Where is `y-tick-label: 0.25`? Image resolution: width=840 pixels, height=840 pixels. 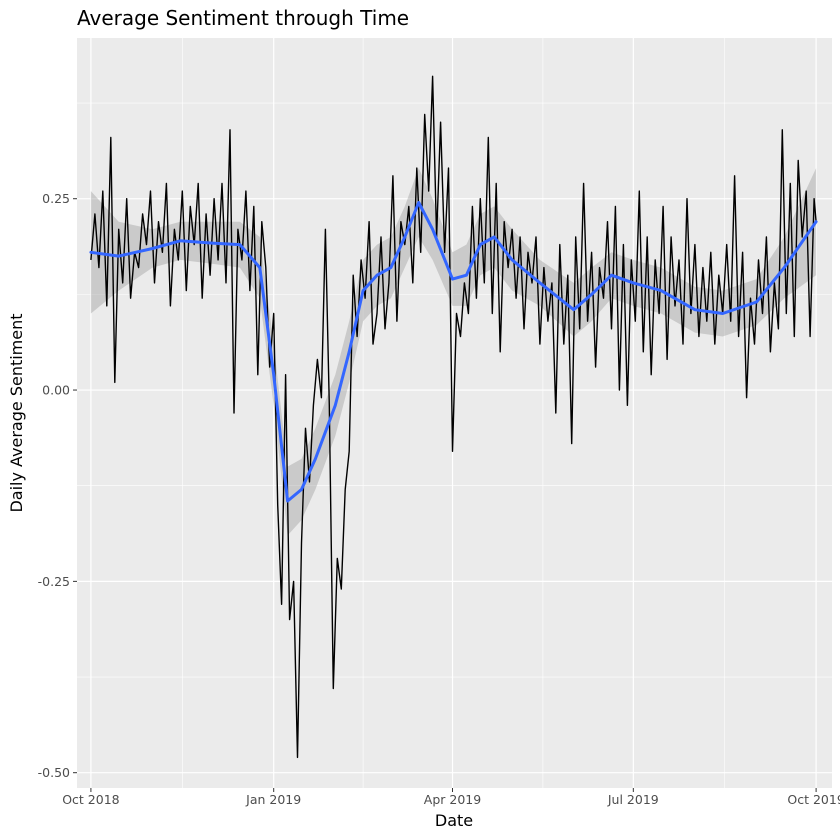
y-tick-label: 0.25 is located at coordinates (56, 198).